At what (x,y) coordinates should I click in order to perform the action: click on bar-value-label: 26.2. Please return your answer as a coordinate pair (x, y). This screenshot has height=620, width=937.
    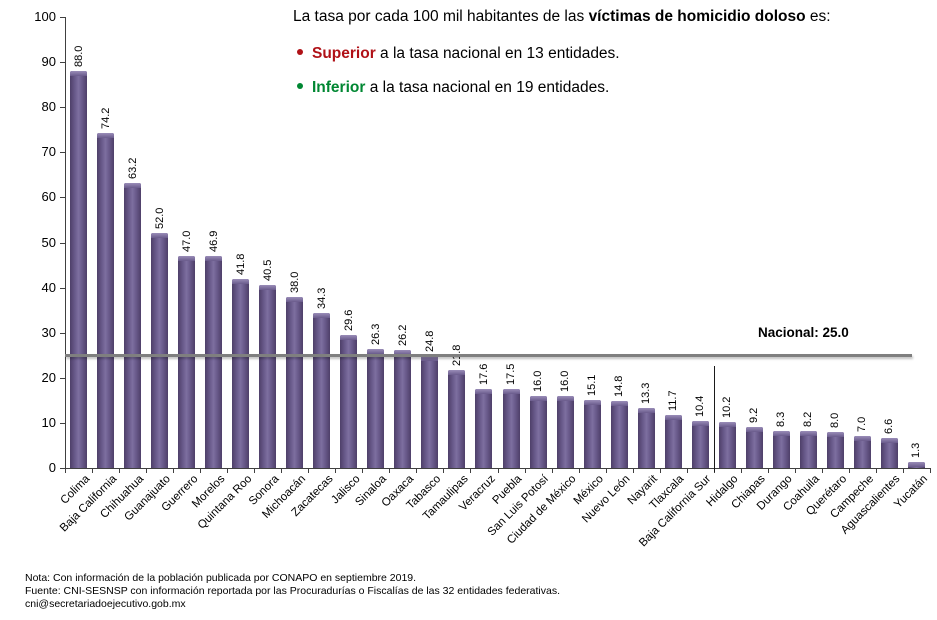
    Looking at the image, I should click on (402, 335).